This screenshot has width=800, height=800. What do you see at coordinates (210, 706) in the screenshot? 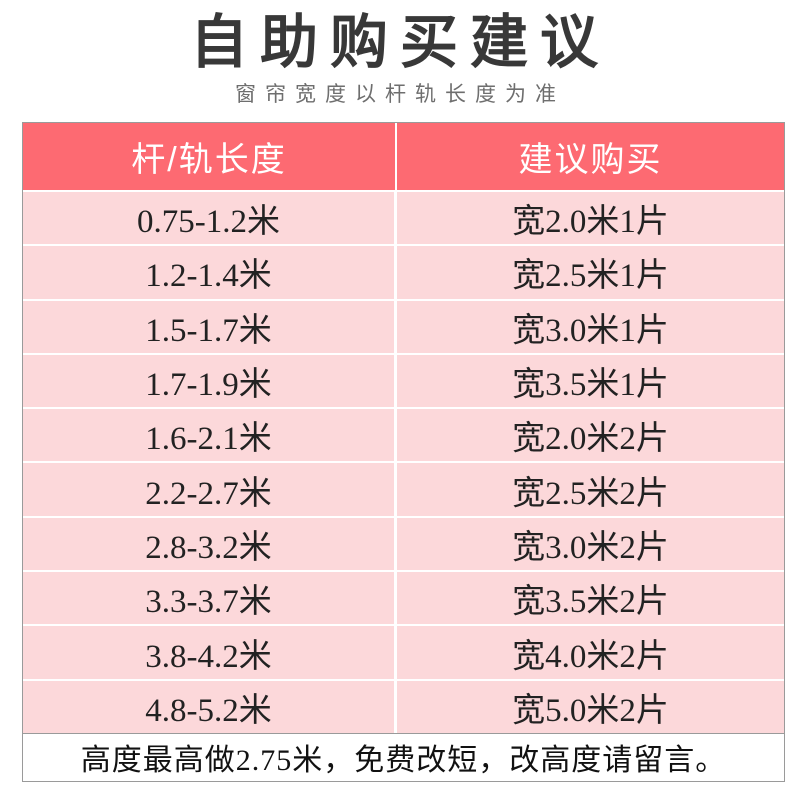
I see `rod-length-cell: 4.8-5.2米` at bounding box center [210, 706].